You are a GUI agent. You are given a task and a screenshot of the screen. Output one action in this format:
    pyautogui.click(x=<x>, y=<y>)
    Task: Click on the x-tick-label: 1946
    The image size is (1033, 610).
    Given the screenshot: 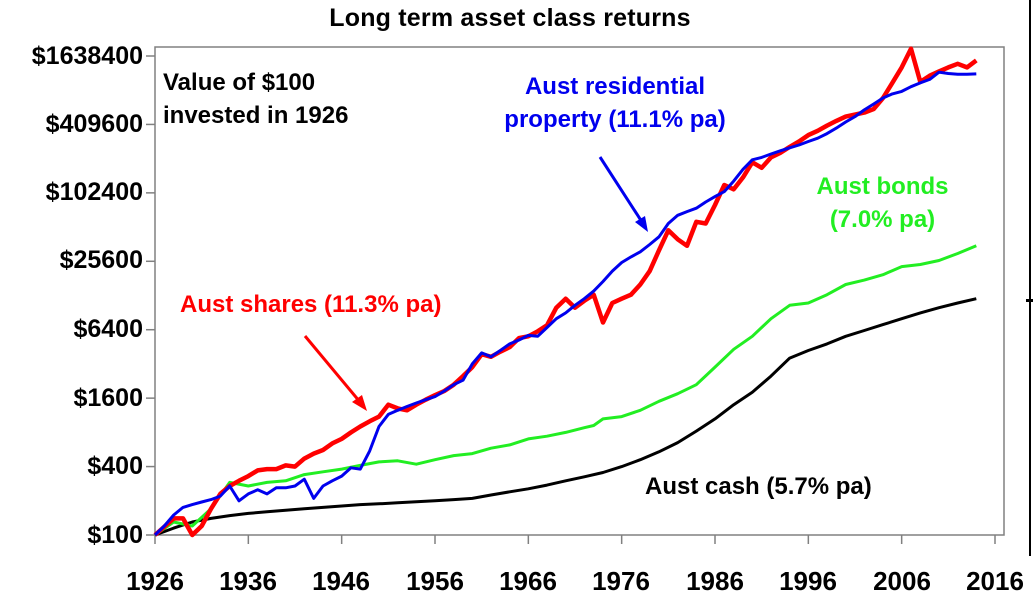 What is the action you would take?
    pyautogui.click(x=341, y=581)
    